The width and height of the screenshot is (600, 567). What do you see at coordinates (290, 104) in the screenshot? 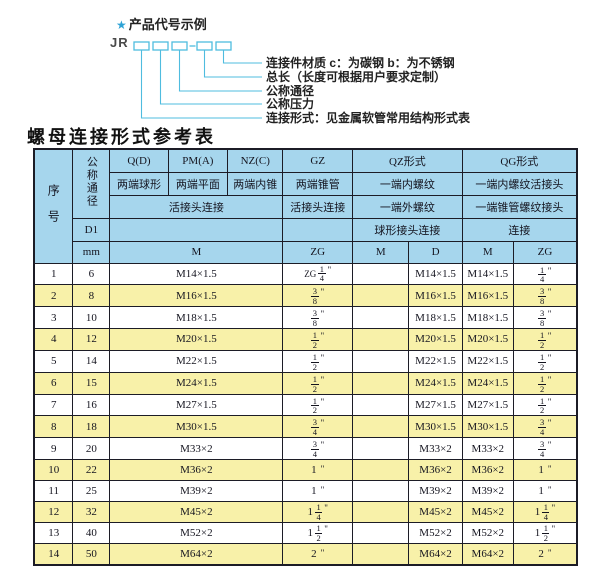
I see `code-label-pressure: 公称压力` at bounding box center [290, 104].